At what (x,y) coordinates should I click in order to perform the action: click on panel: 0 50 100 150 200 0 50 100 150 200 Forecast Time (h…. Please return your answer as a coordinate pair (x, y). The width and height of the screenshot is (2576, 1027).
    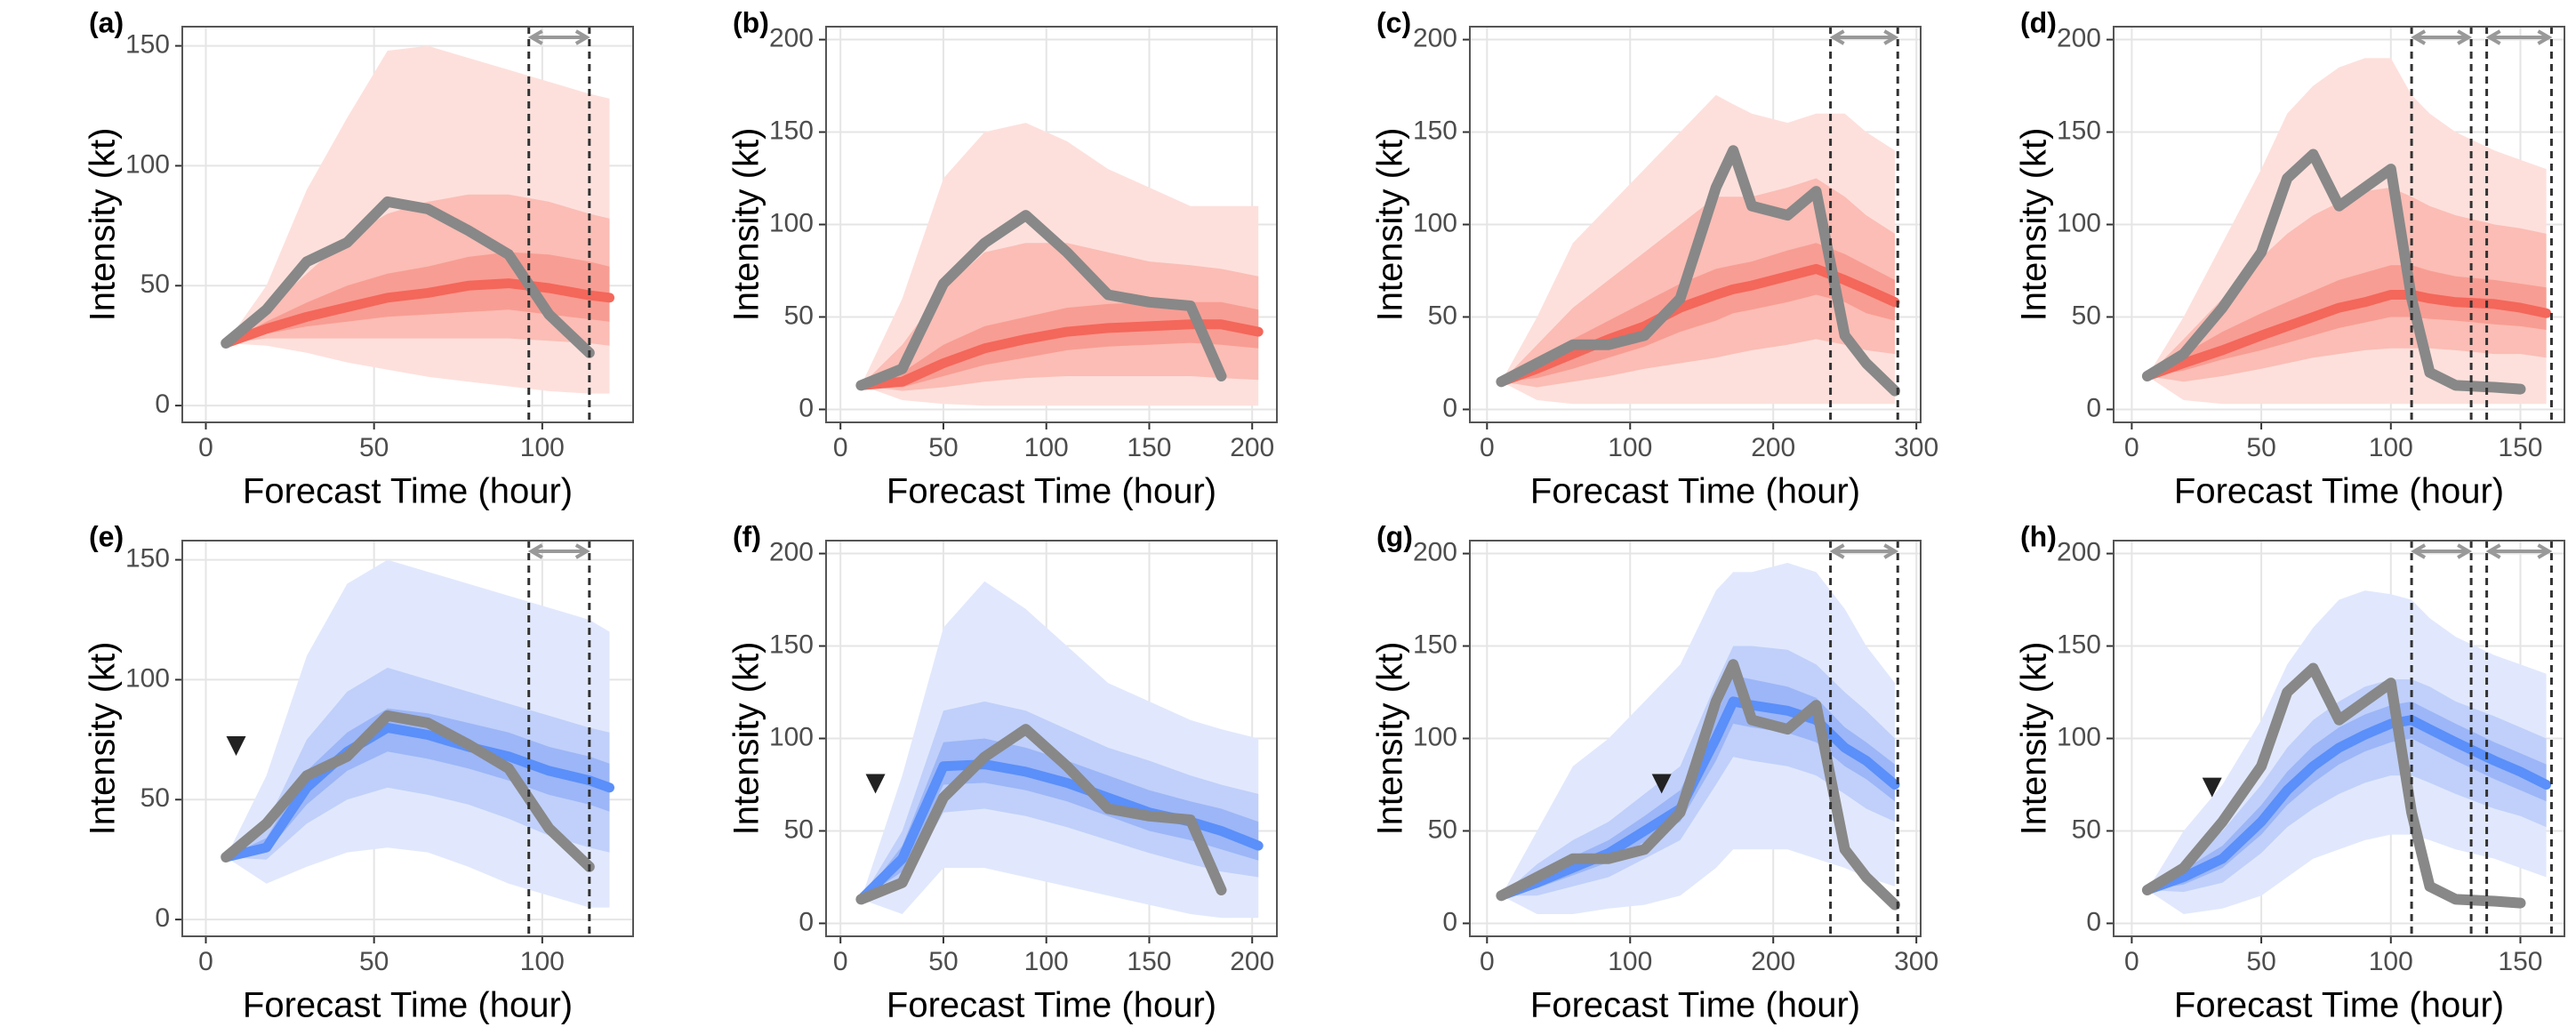
    Looking at the image, I should click on (1002, 258).